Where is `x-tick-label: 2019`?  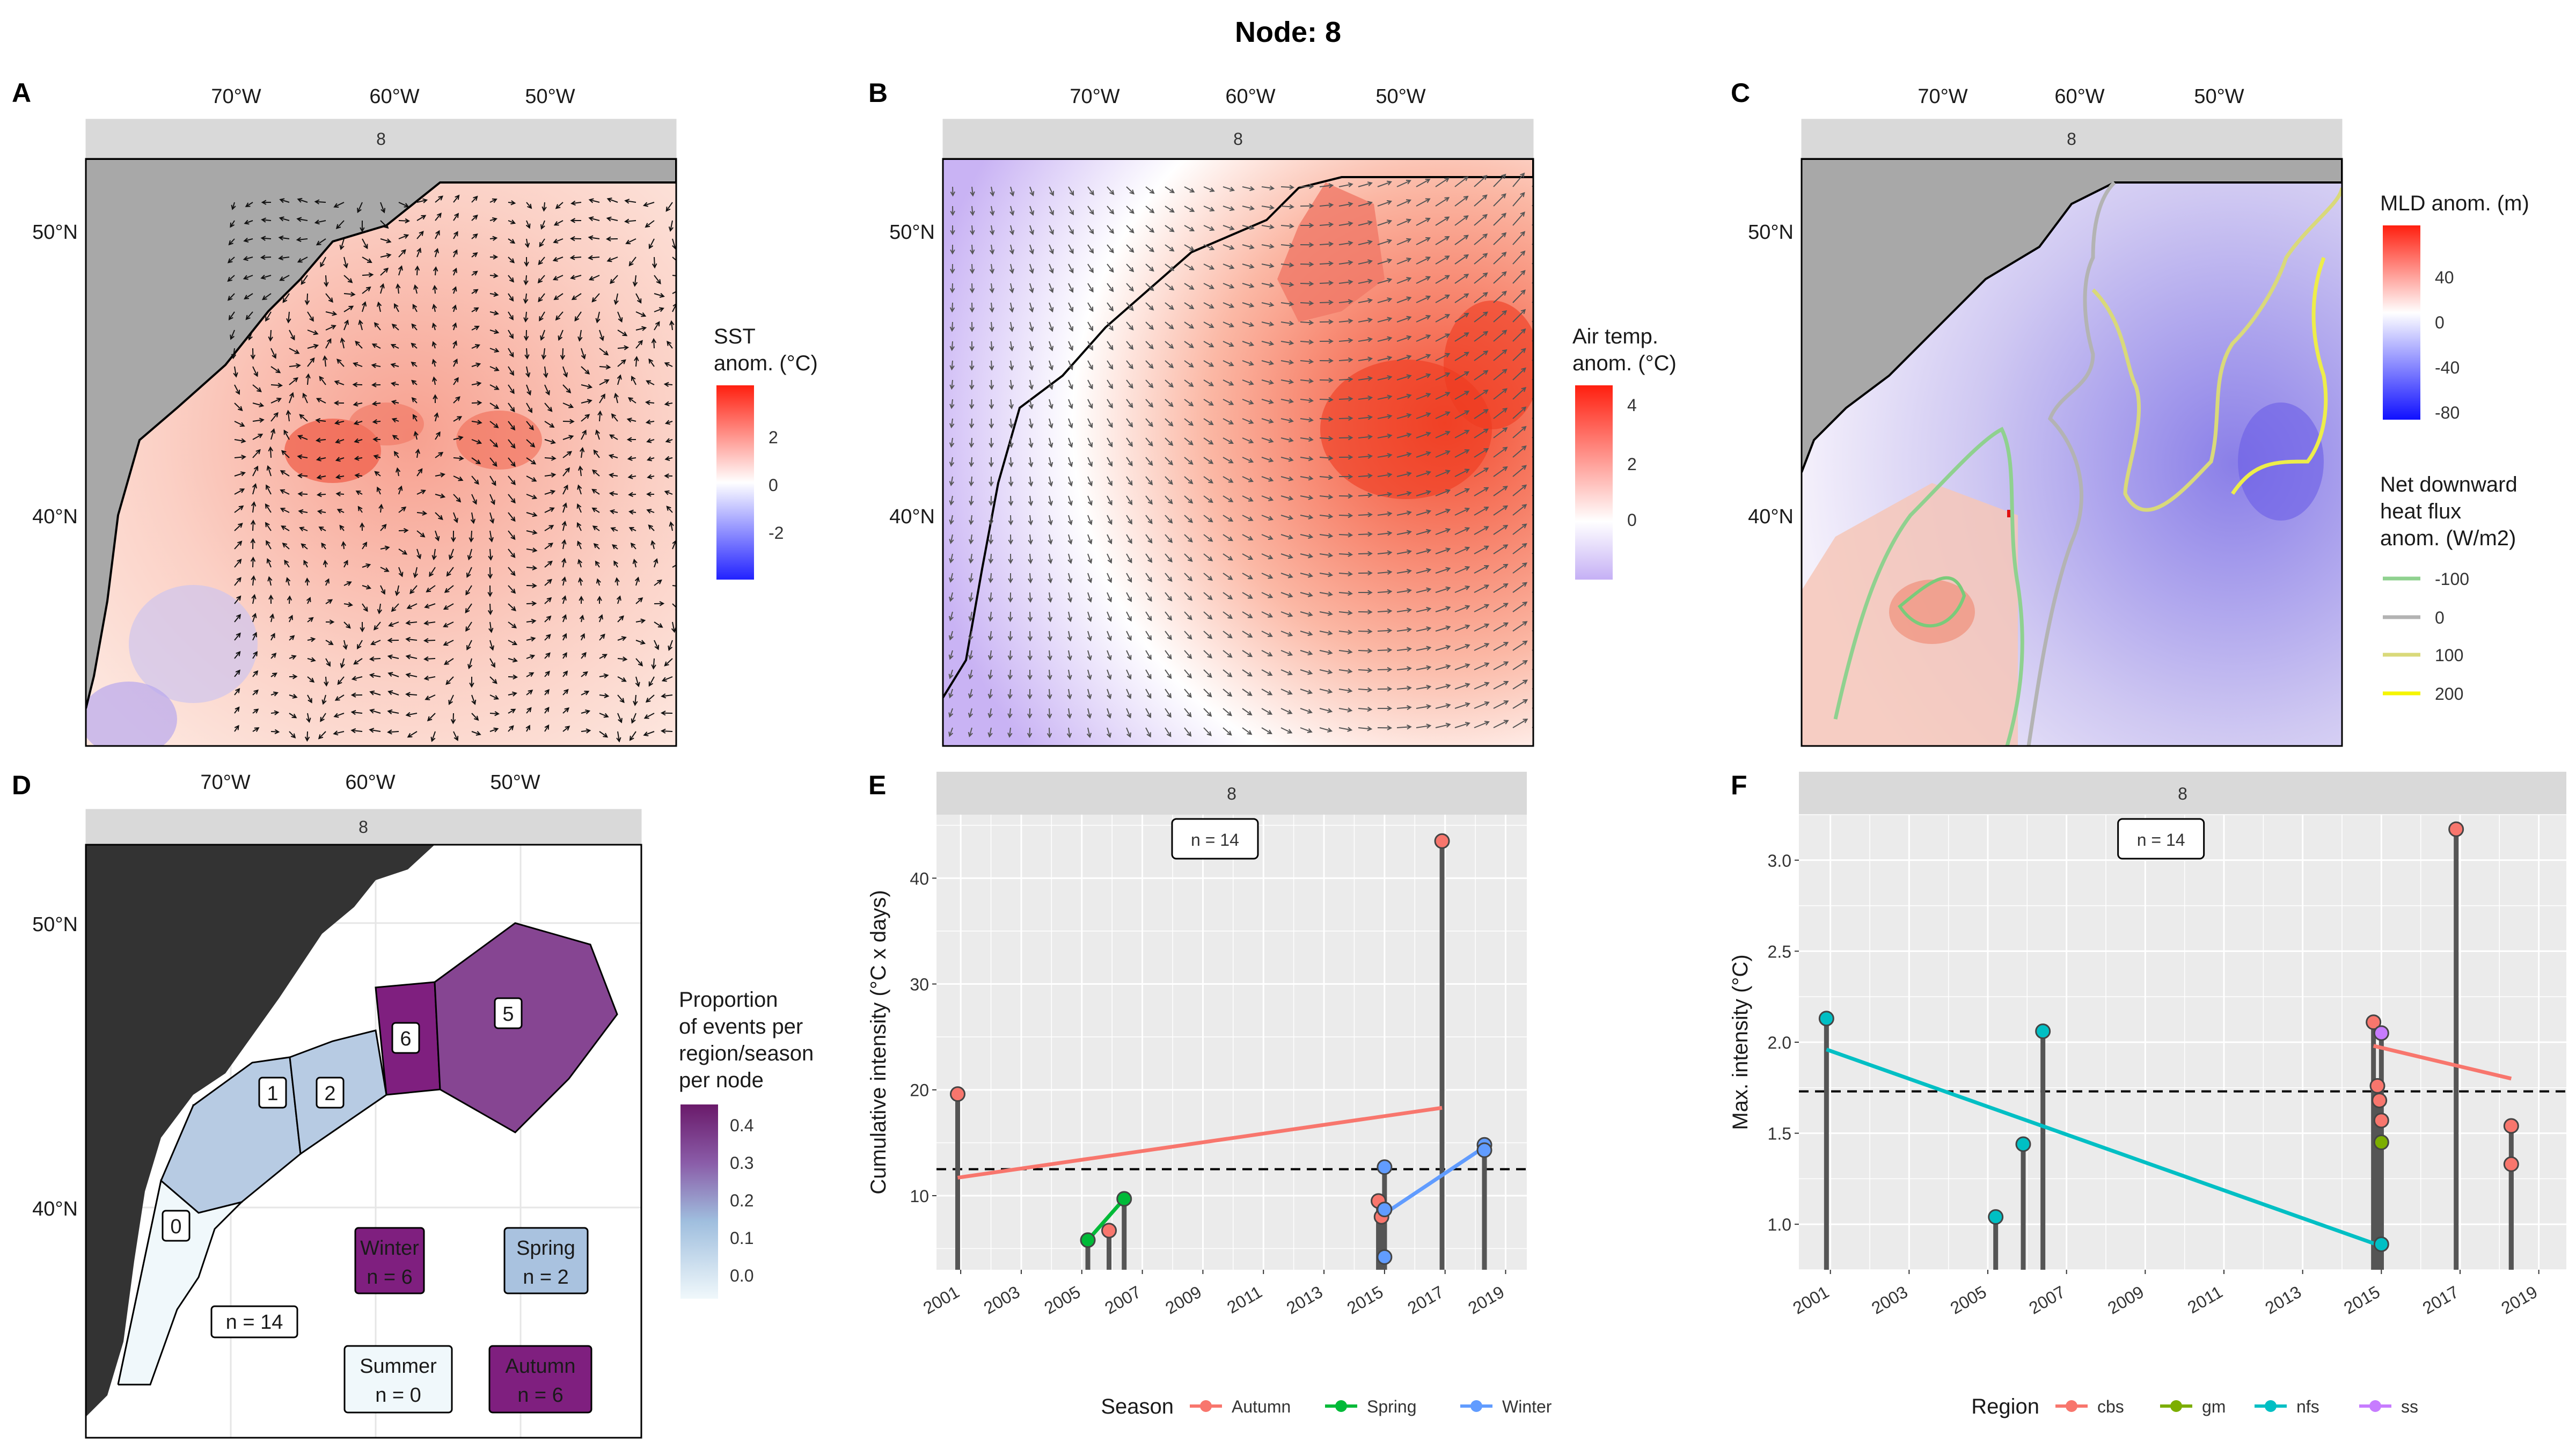
x-tick-label: 2019 is located at coordinates (1486, 1300).